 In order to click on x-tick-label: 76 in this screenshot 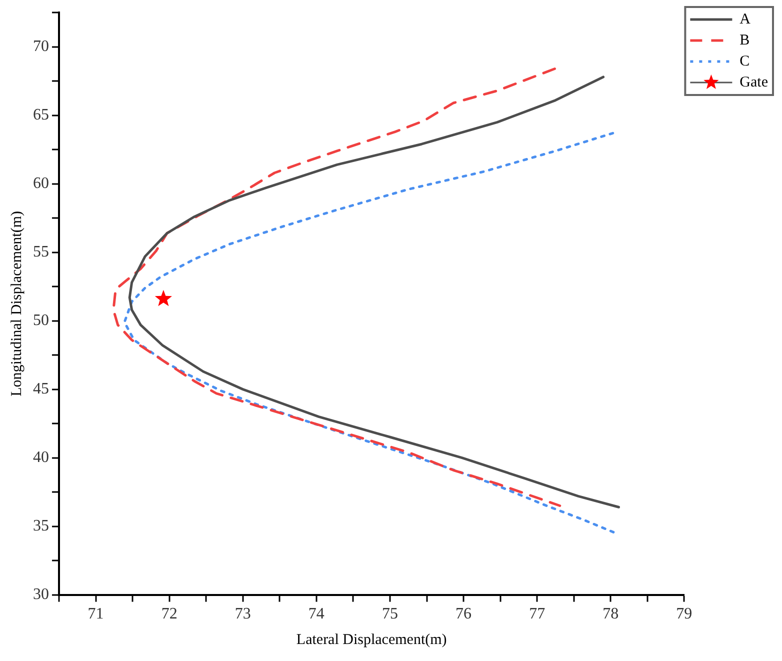, I will do `click(464, 614)`.